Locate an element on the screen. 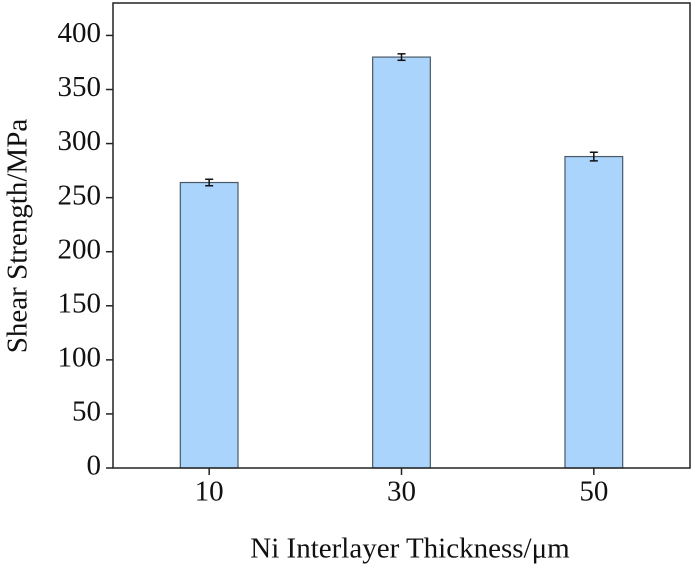 The width and height of the screenshot is (696, 572). y-tick-label: 400 is located at coordinates (80, 33).